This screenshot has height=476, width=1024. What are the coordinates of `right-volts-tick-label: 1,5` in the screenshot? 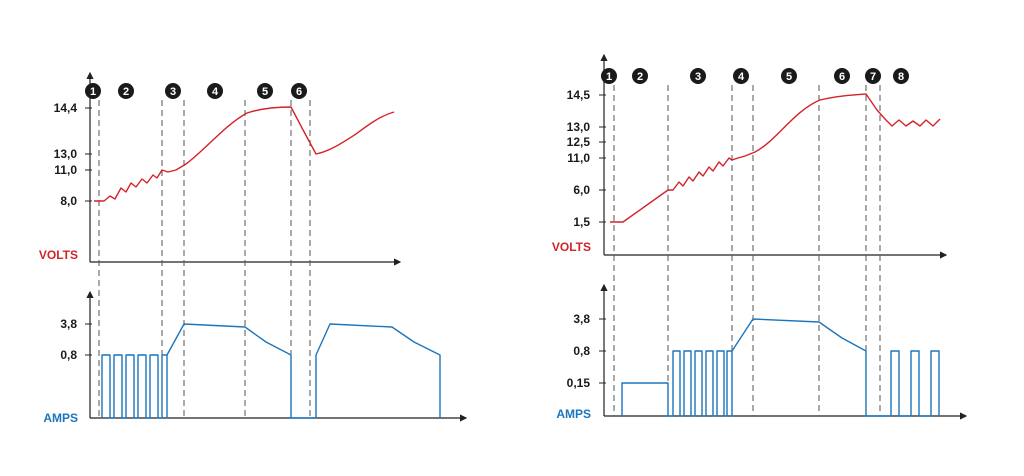 It's located at (581, 222).